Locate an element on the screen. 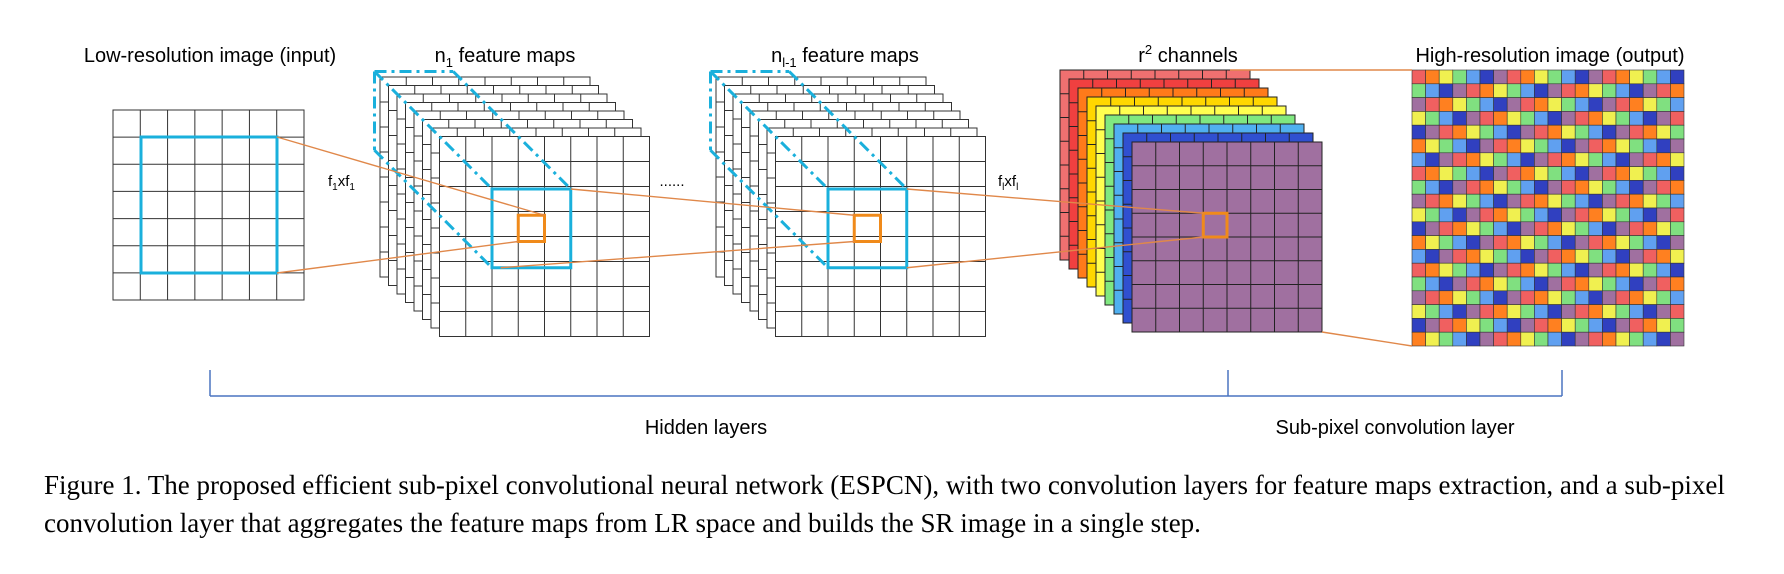  input-image-grid is located at coordinates (208, 205).